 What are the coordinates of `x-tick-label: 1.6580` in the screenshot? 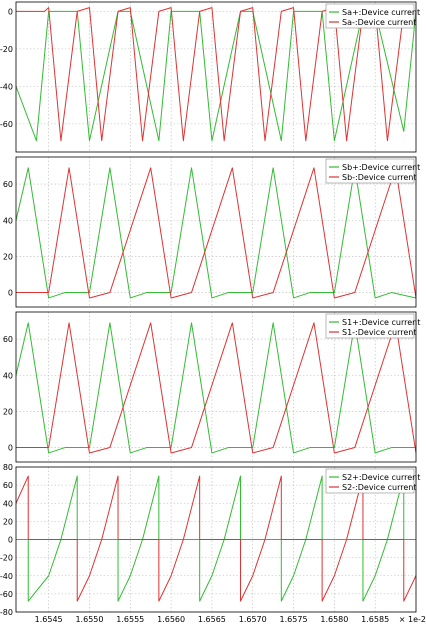 It's located at (334, 619).